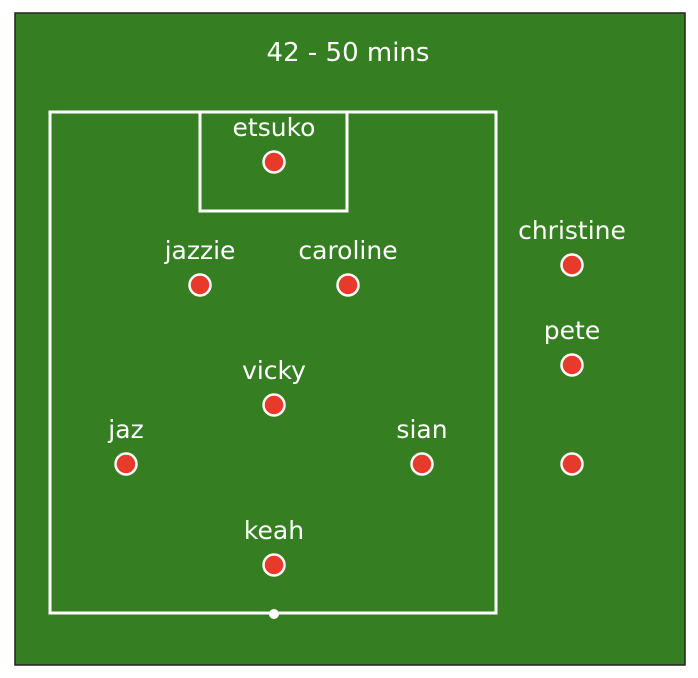  I want to click on player-jazzie: jazzie, so click(200, 266).